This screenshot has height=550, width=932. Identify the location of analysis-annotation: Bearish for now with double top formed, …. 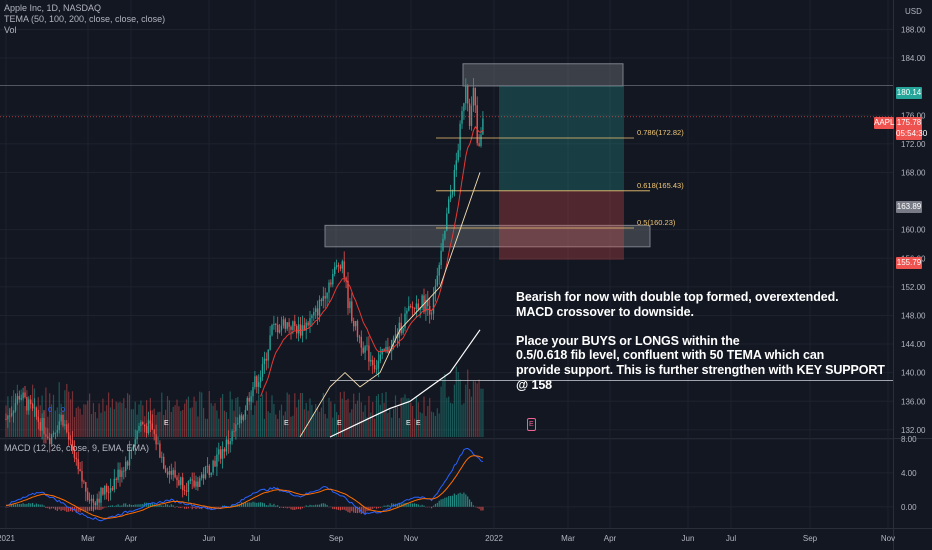
(706, 341).